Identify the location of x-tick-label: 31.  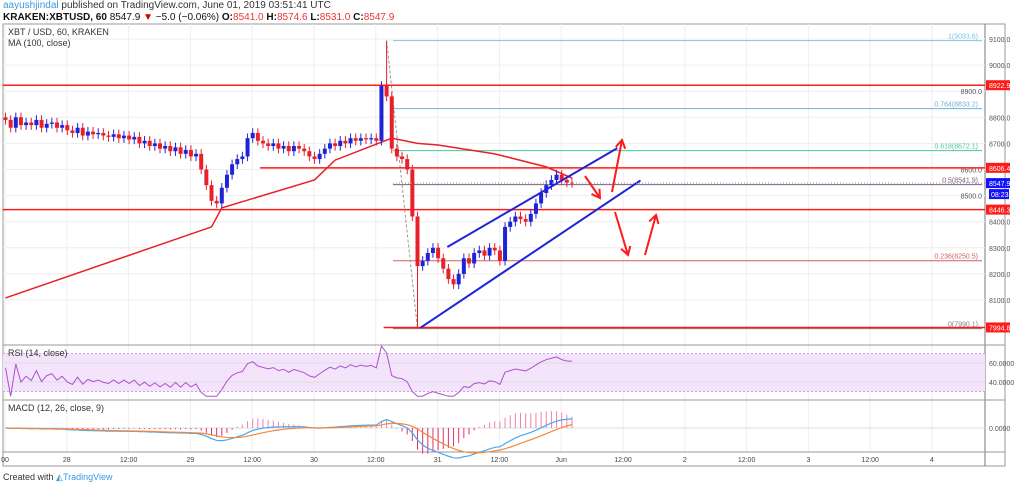
(438, 460).